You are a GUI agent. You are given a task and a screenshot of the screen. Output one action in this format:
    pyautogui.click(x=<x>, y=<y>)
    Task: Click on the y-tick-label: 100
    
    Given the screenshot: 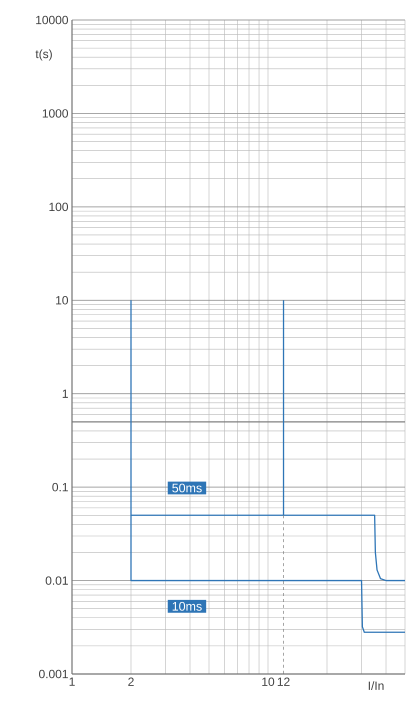 What is the action you would take?
    pyautogui.click(x=58, y=207)
    